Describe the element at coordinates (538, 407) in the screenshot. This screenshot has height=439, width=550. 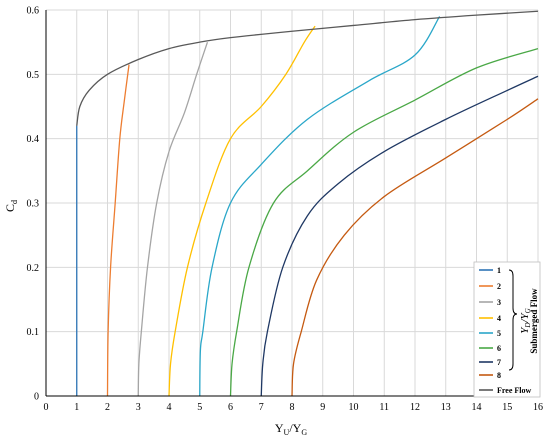
I see `x-tick-label: 16` at that location.